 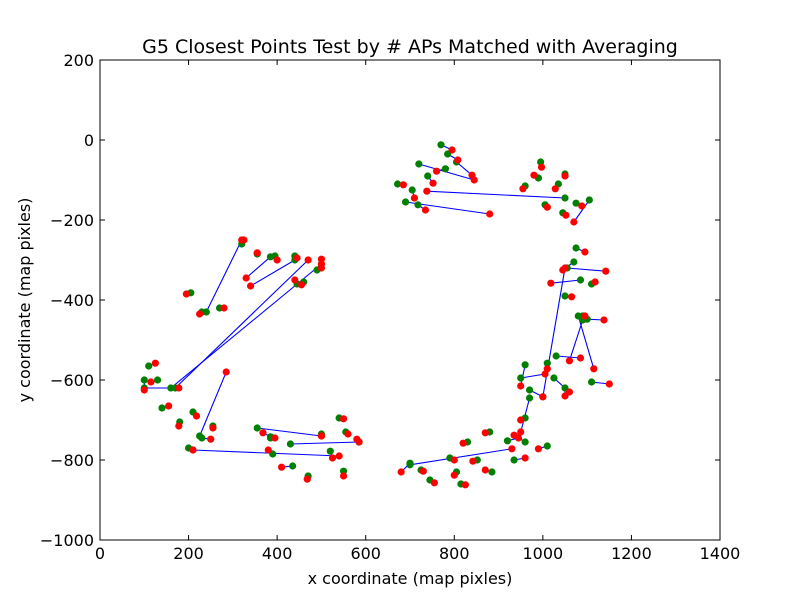 I want to click on x-tick-label: 800, so click(x=454, y=553).